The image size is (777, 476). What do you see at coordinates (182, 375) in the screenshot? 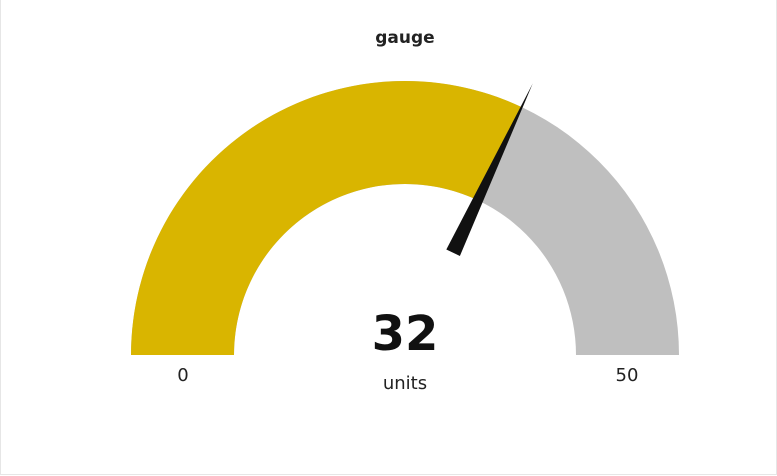
I see `gauge-min-label: 0` at bounding box center [182, 375].